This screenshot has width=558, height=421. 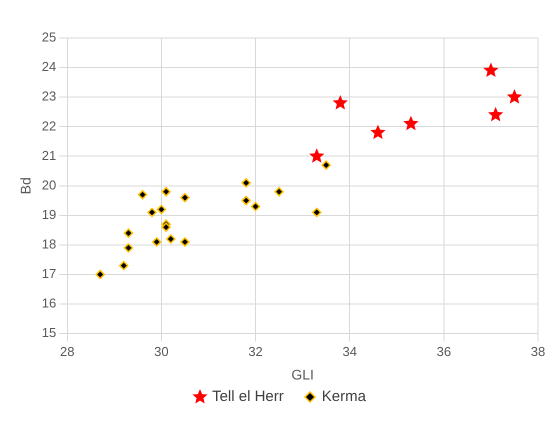 I want to click on y-tick-label: 23, so click(x=49, y=96).